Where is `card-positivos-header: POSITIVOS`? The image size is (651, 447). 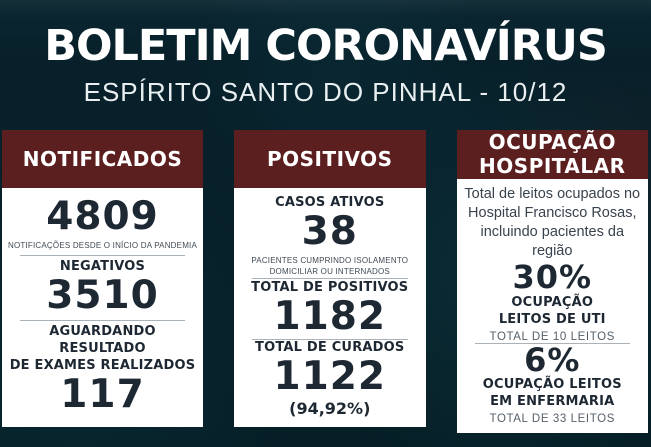
card-positivos-header: POSITIVOS is located at coordinates (330, 159).